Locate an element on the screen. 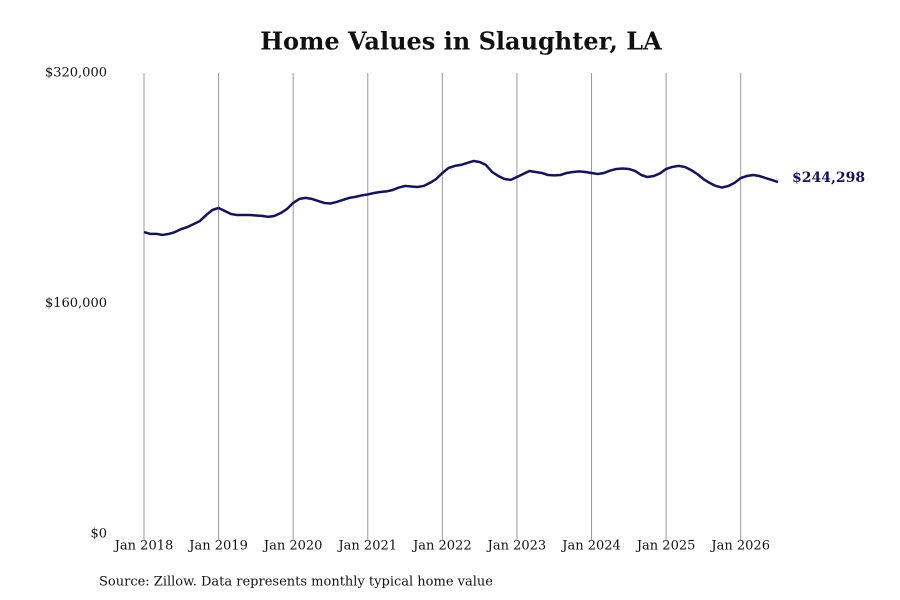 Image resolution: width=900 pixels, height=600 pixels. x-tick-label: Jan 2018 is located at coordinates (143, 546).